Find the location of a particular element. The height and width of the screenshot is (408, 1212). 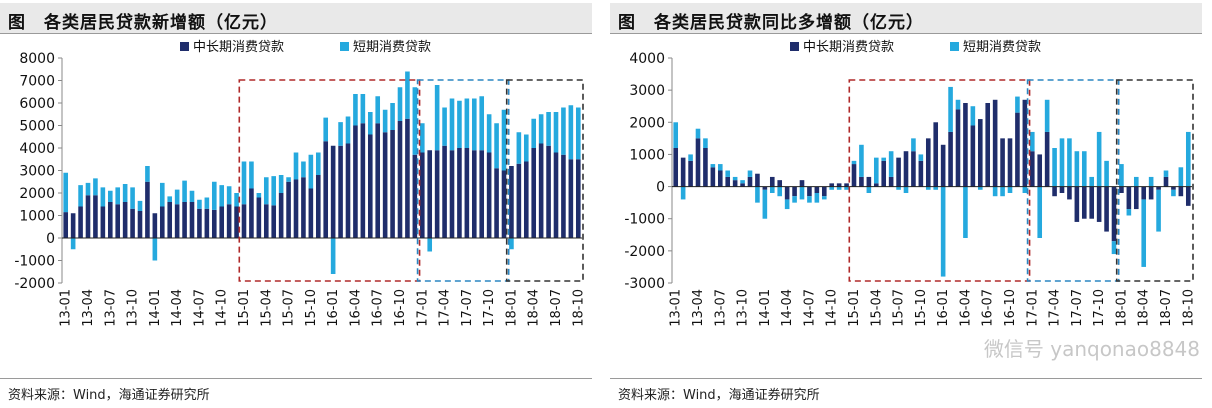

x-tick-label: 14-01 is located at coordinates (155, 308).